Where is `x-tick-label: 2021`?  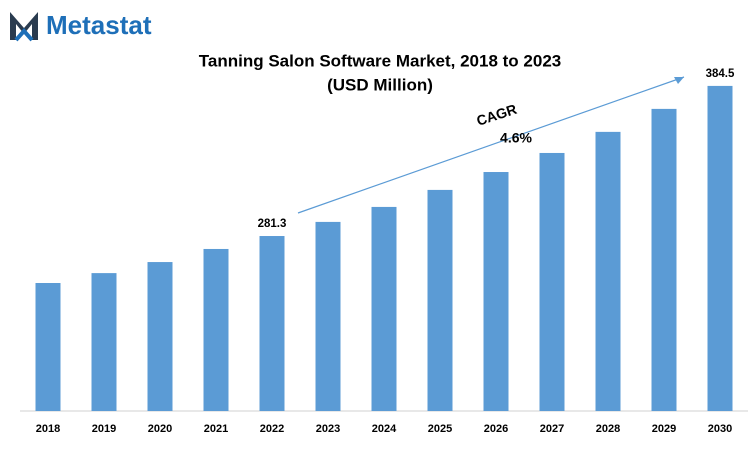 x-tick-label: 2021 is located at coordinates (216, 429).